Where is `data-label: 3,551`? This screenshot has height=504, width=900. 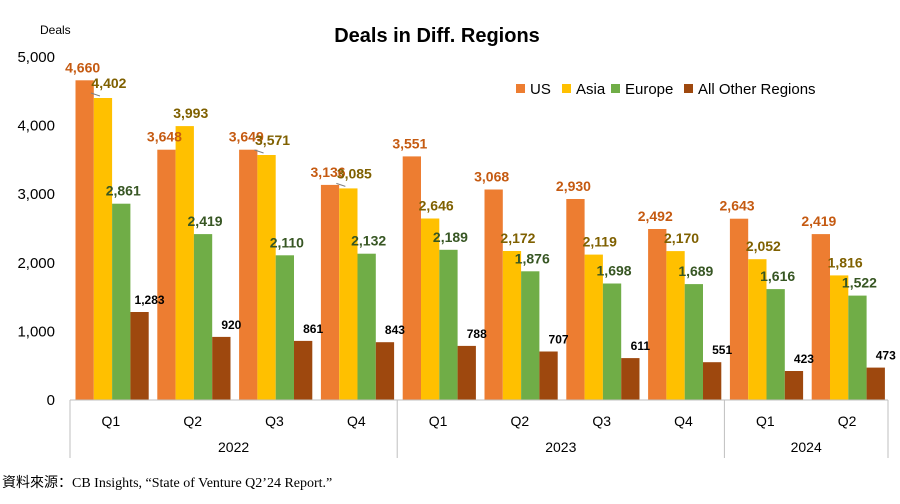 data-label: 3,551 is located at coordinates (409, 143).